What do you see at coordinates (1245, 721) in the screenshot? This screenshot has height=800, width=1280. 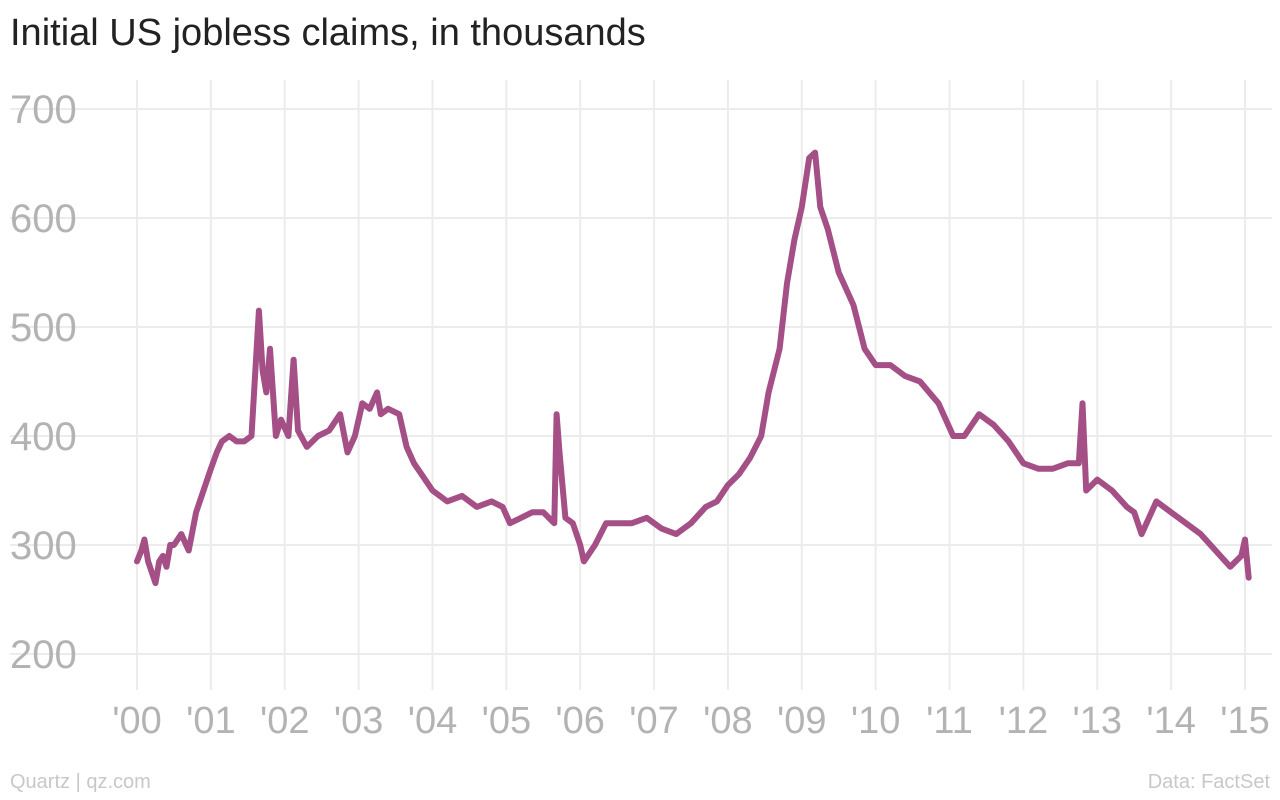 I see `x-tick-label: '15` at bounding box center [1245, 721].